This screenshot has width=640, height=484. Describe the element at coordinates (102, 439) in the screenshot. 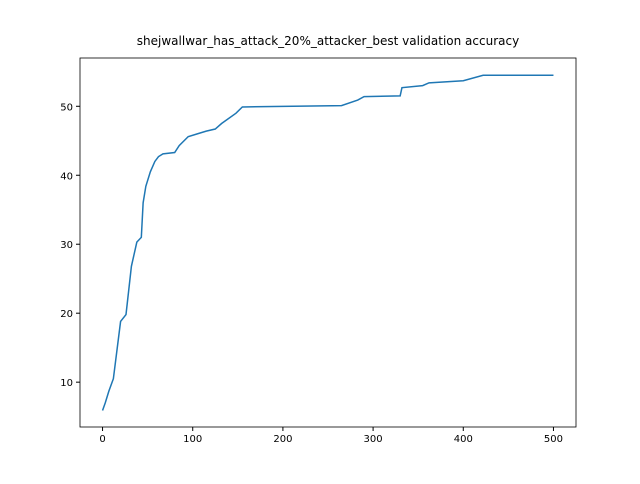

I see `x-tick-label: 0` at that location.